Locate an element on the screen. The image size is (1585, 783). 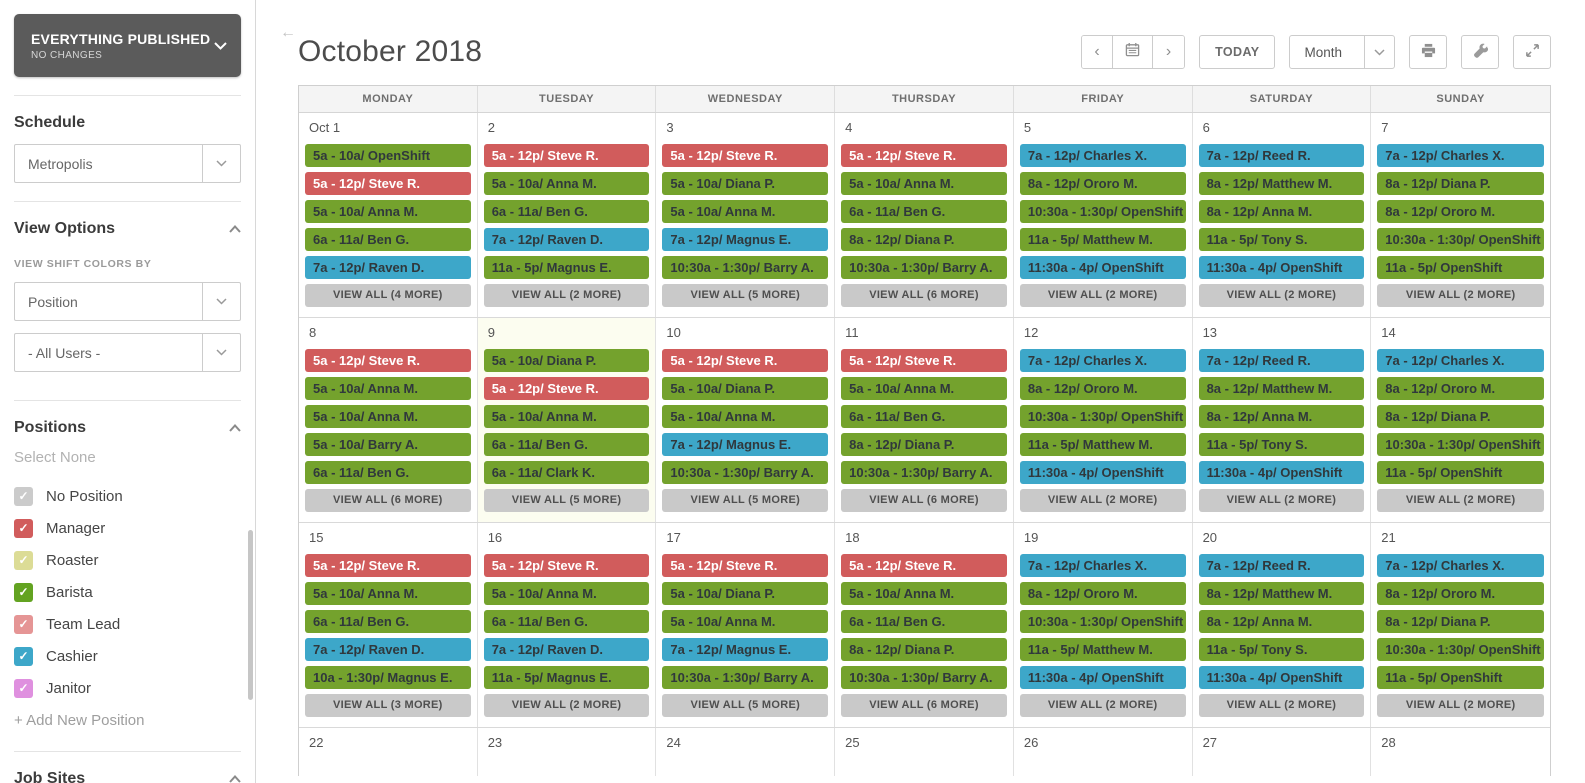
shift-chip: 6a - 11a/ Clark K. is located at coordinates (566, 472).